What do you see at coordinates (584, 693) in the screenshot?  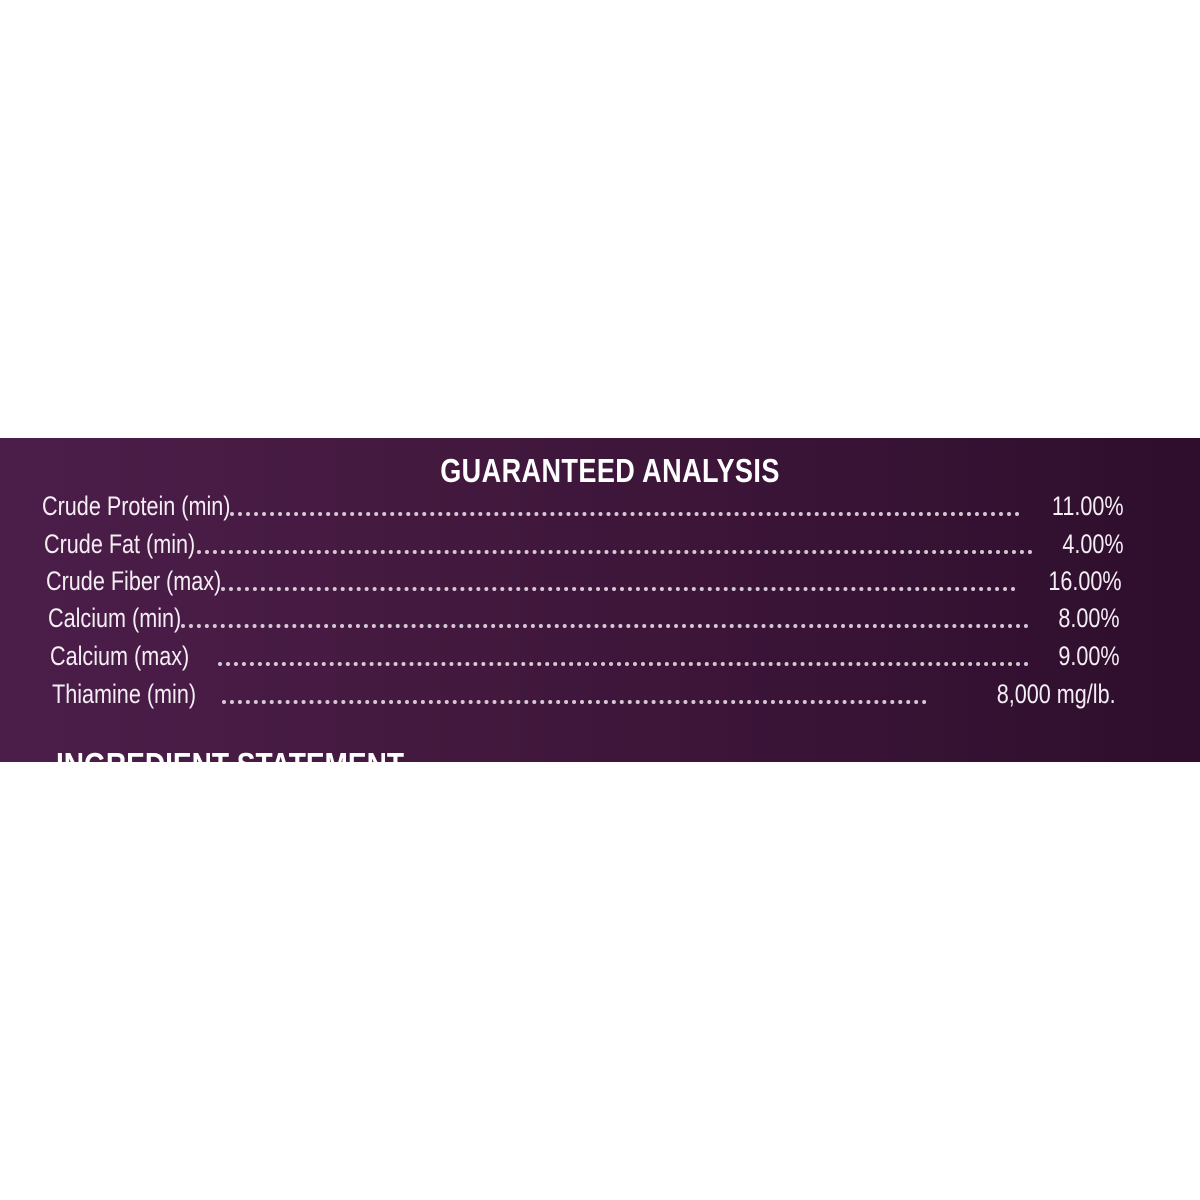 I see `analysis-row: Thiamine (min) 8,000 mg/lb.` at bounding box center [584, 693].